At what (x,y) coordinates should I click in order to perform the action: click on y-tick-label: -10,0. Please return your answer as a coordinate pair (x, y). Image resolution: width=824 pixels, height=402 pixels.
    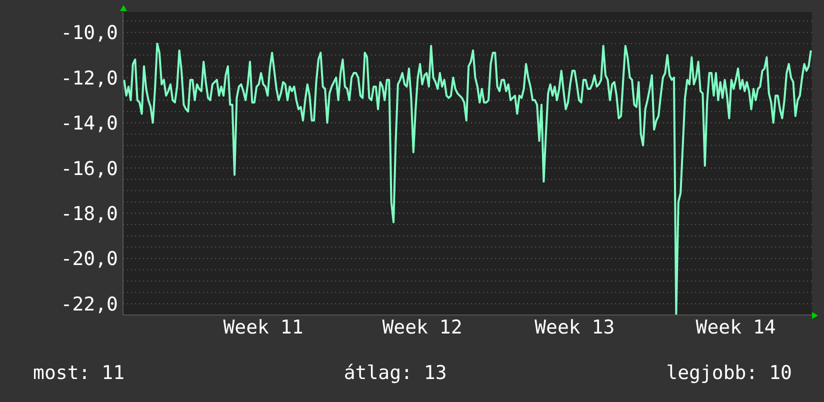
    Looking at the image, I should click on (89, 33).